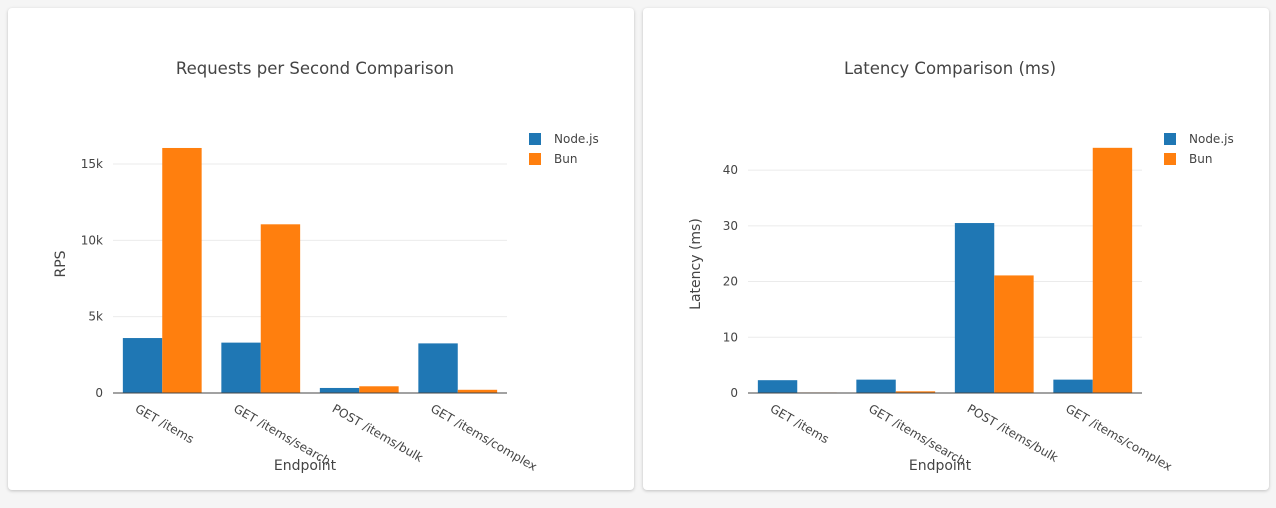 Image resolution: width=1276 pixels, height=508 pixels. What do you see at coordinates (730, 226) in the screenshot?
I see `y-tick-label: 30` at bounding box center [730, 226].